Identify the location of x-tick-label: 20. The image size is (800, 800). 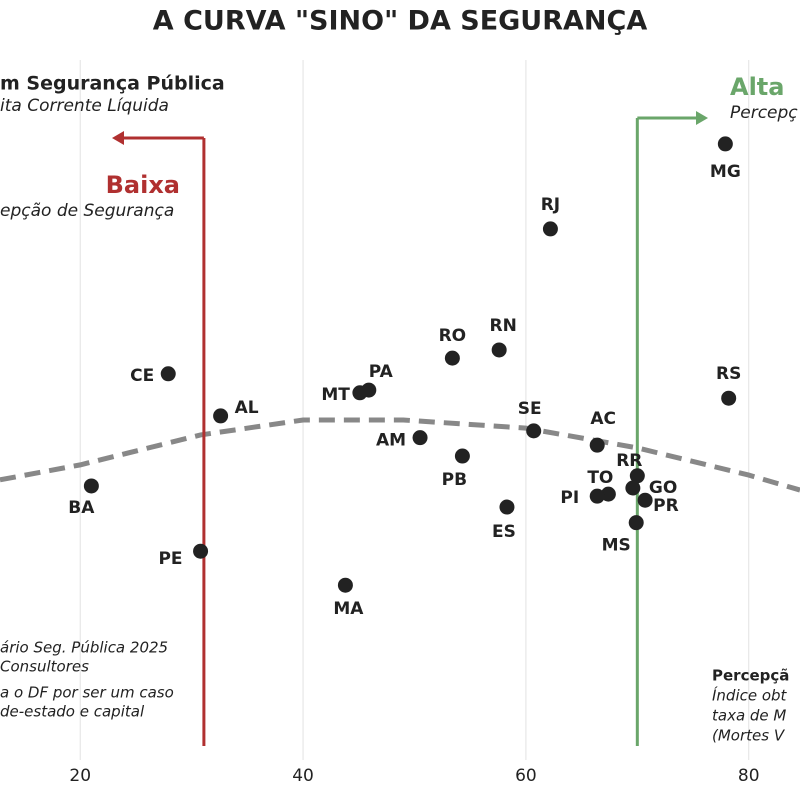
(80, 776).